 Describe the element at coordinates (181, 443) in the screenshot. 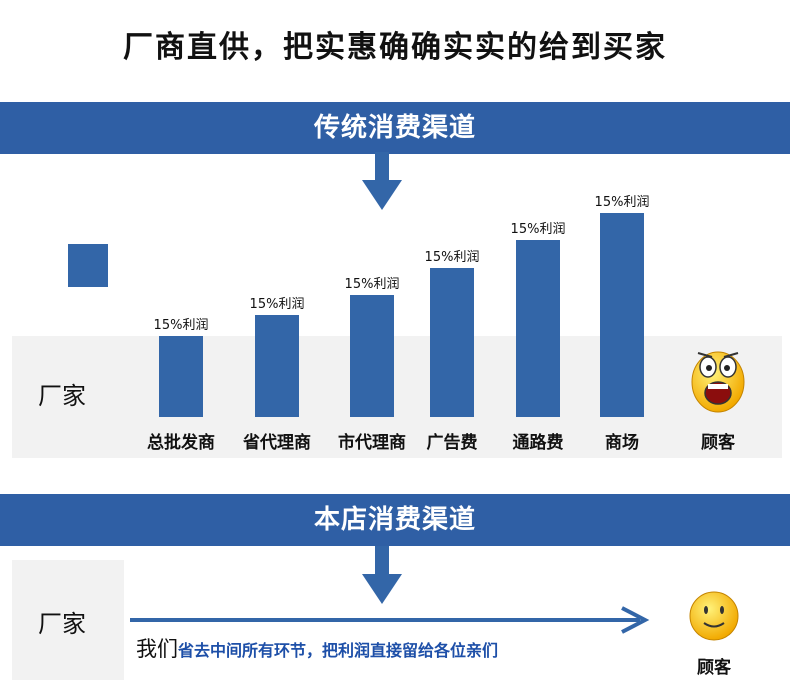

I see `channel-label: 总批发商` at that location.